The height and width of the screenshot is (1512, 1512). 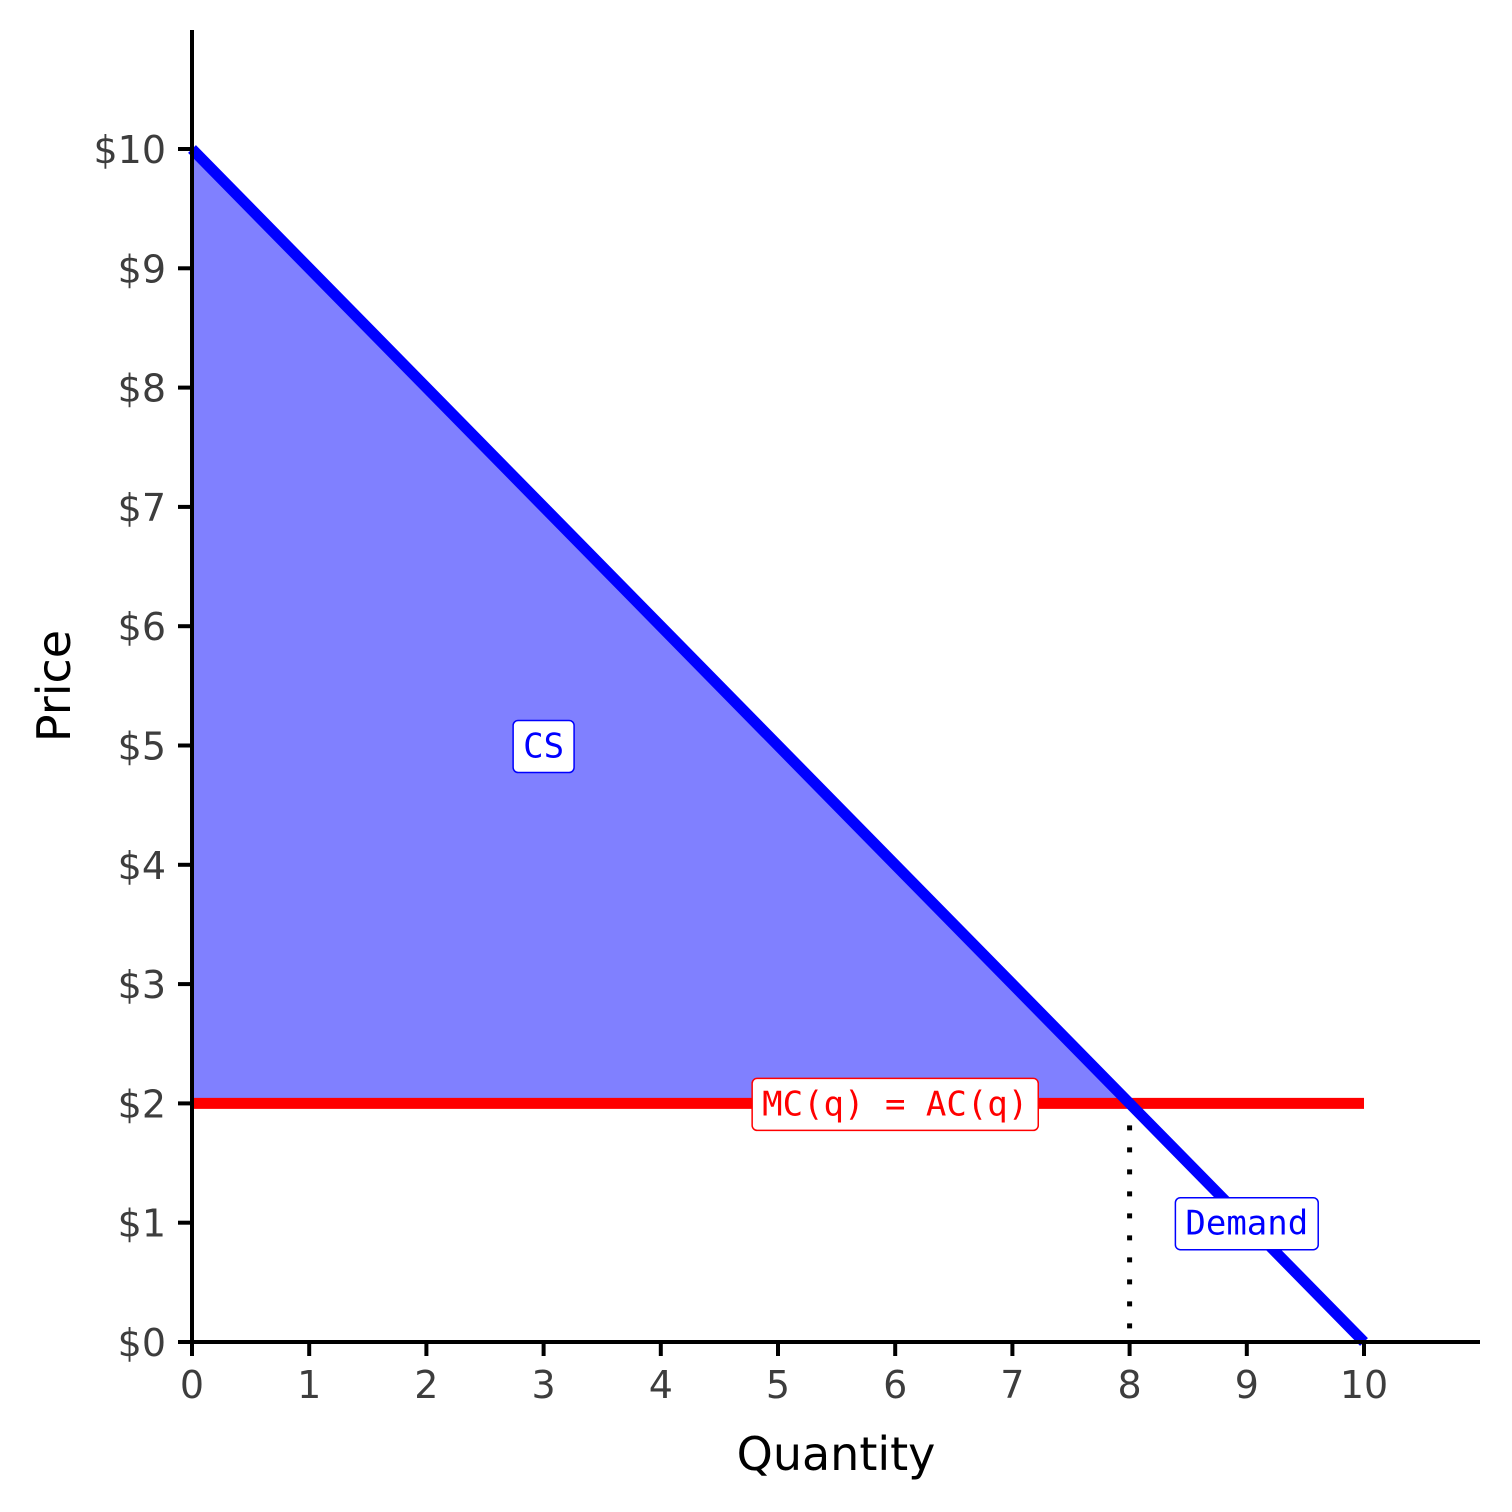 I want to click on y-tick-label: $7, so click(x=142, y=508).